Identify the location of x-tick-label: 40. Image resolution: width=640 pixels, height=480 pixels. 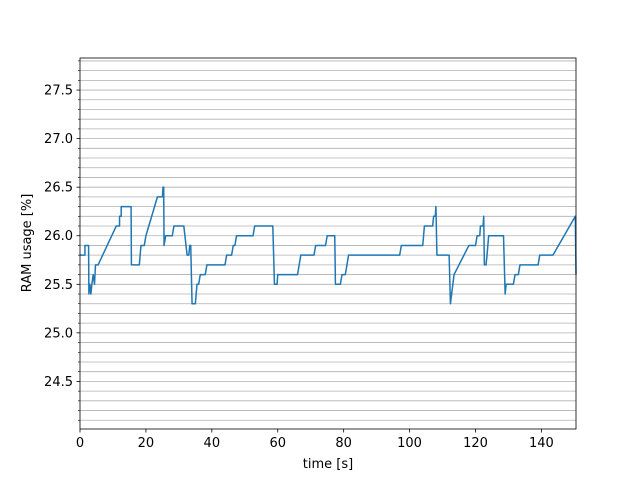
(212, 443).